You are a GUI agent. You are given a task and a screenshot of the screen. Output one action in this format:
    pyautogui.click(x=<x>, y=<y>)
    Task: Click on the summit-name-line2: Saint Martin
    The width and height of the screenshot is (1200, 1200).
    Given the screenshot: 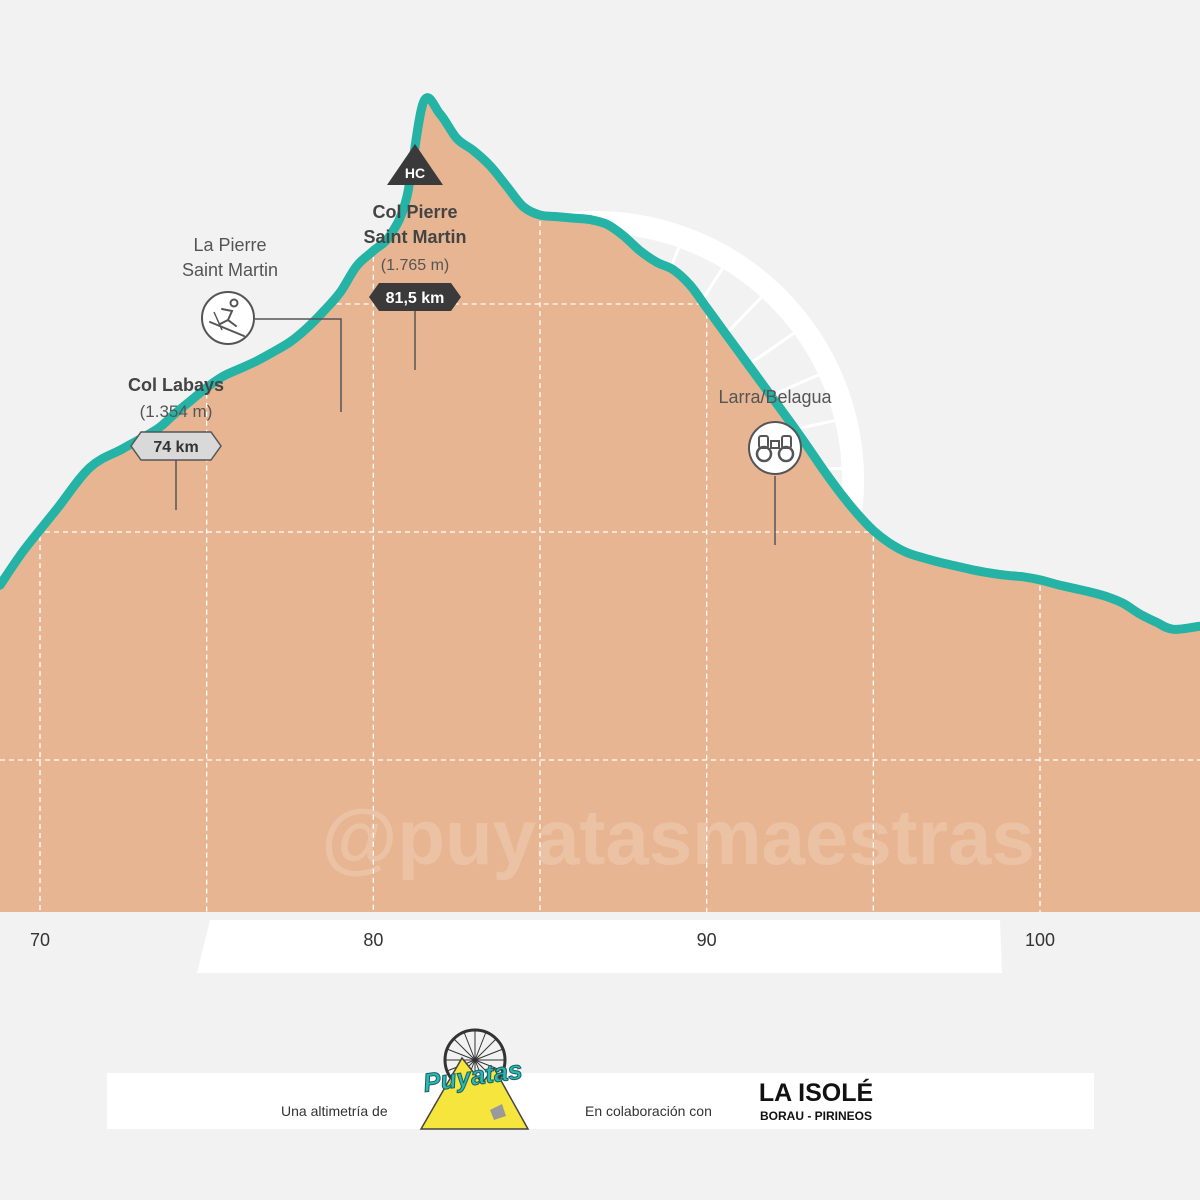 What is the action you would take?
    pyautogui.click(x=414, y=237)
    